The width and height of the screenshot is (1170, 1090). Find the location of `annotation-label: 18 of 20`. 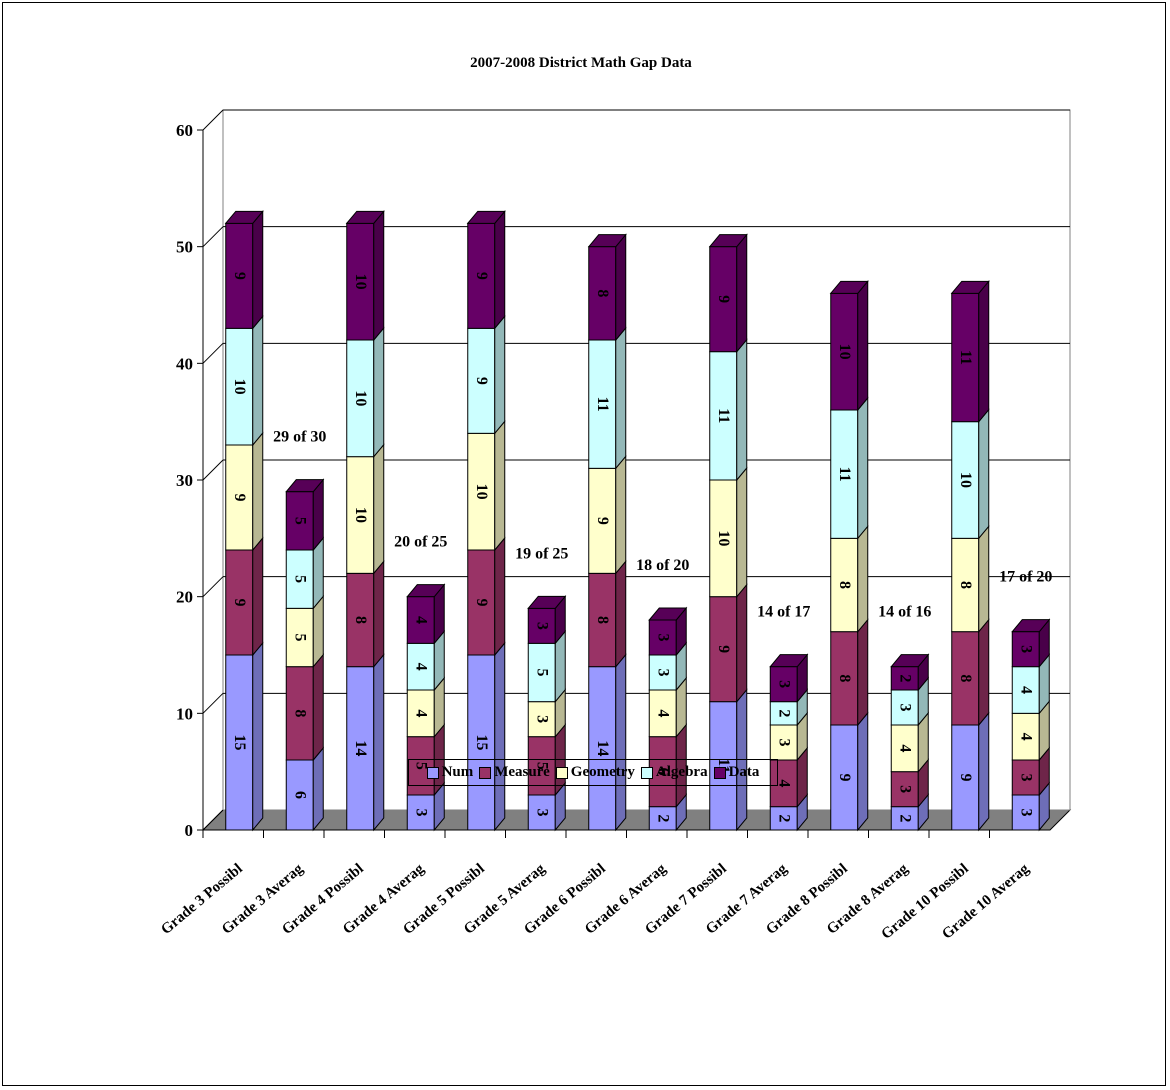

annotation-label: 18 of 20 is located at coordinates (662, 565).